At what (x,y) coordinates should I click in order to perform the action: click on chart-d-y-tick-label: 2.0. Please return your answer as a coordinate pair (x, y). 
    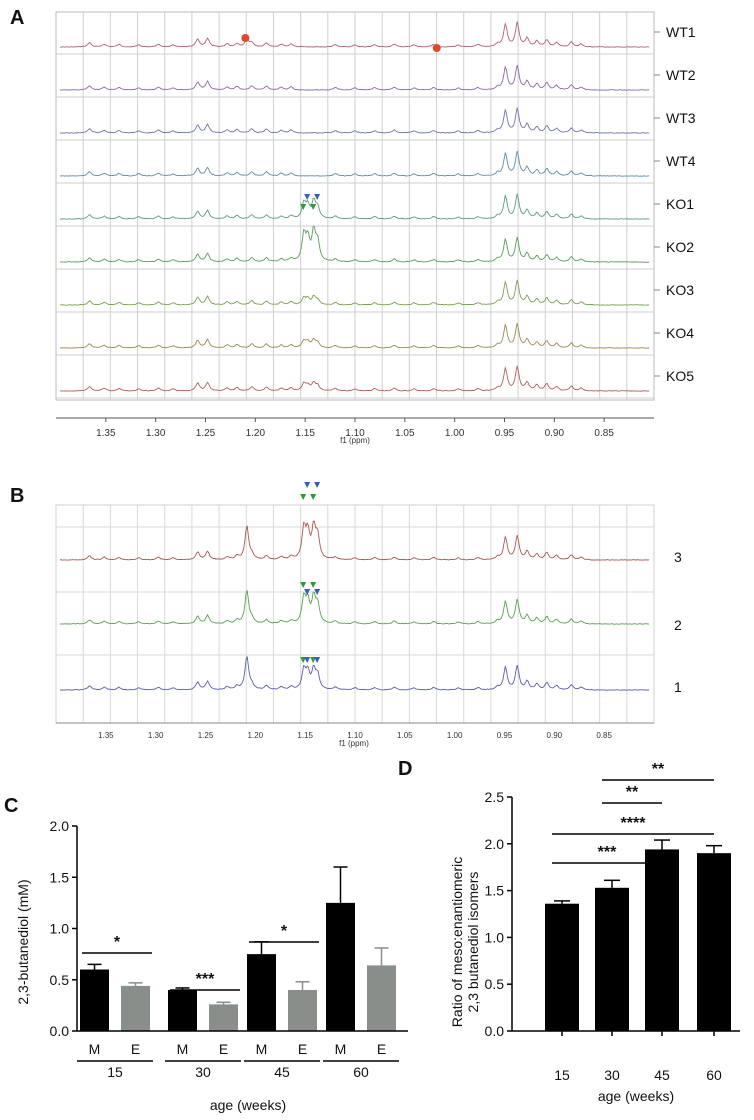
    Looking at the image, I should click on (495, 844).